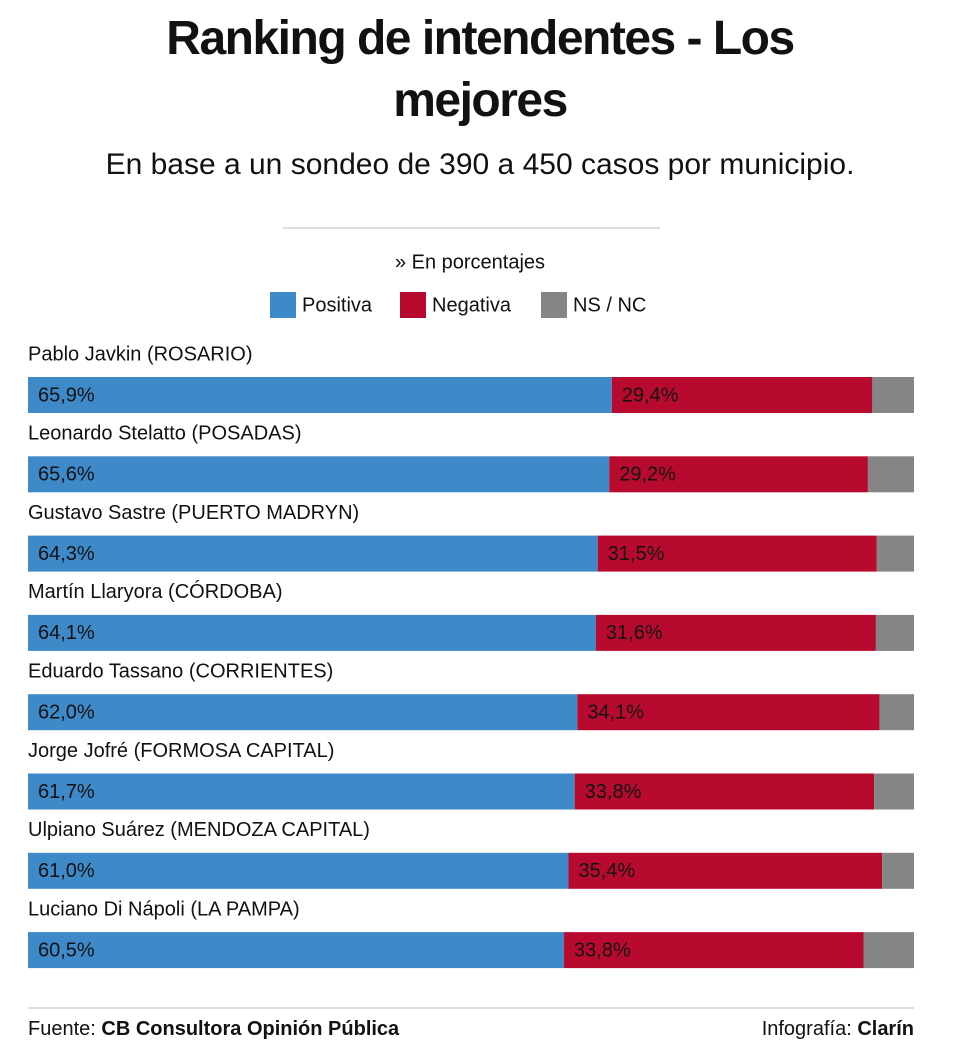 The height and width of the screenshot is (1060, 960). What do you see at coordinates (636, 554) in the screenshot?
I see `value-label: 31,5%` at bounding box center [636, 554].